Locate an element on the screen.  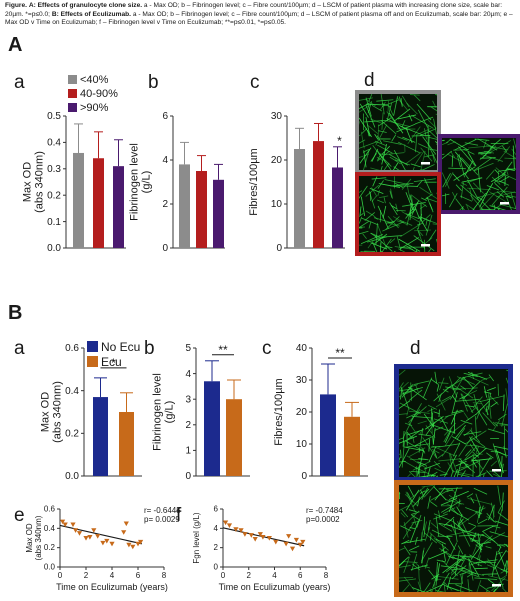
a-b-ytick-label: 4 is located at coordinates (165, 160).